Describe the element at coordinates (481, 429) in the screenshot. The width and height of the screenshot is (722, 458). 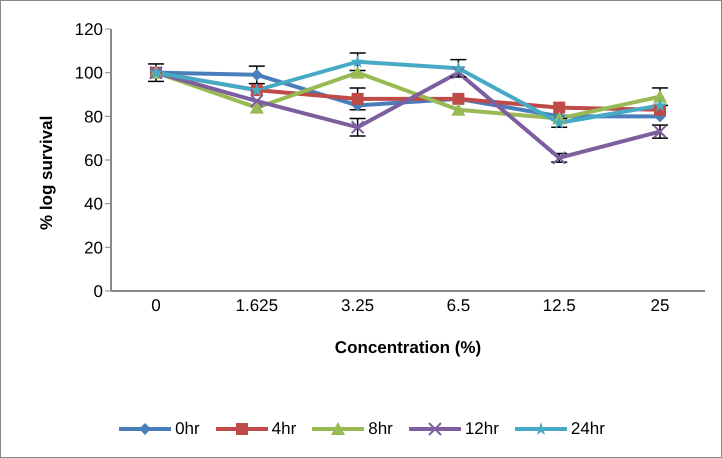
I see `legend-label: 12hr` at that location.